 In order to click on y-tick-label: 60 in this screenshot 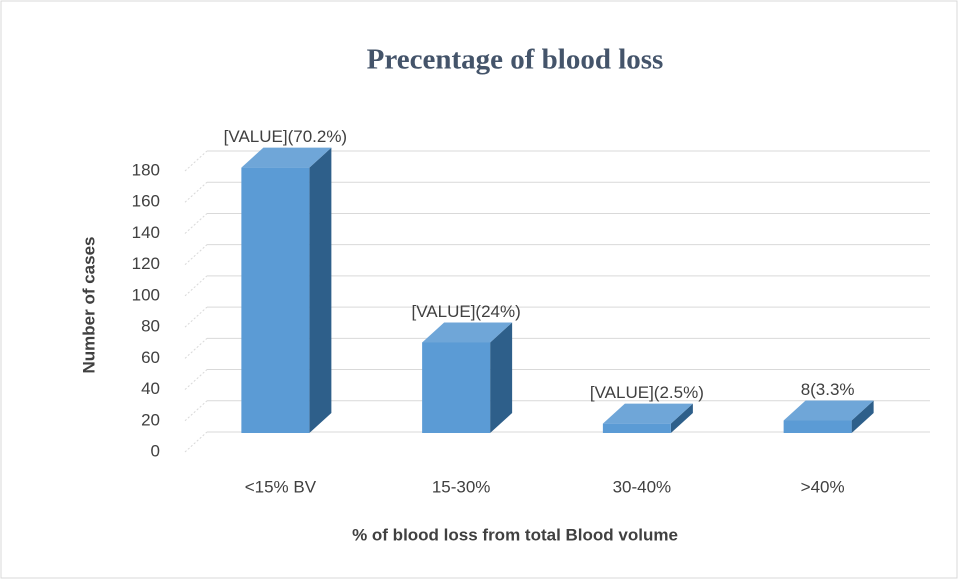, I will do `click(150, 357)`.